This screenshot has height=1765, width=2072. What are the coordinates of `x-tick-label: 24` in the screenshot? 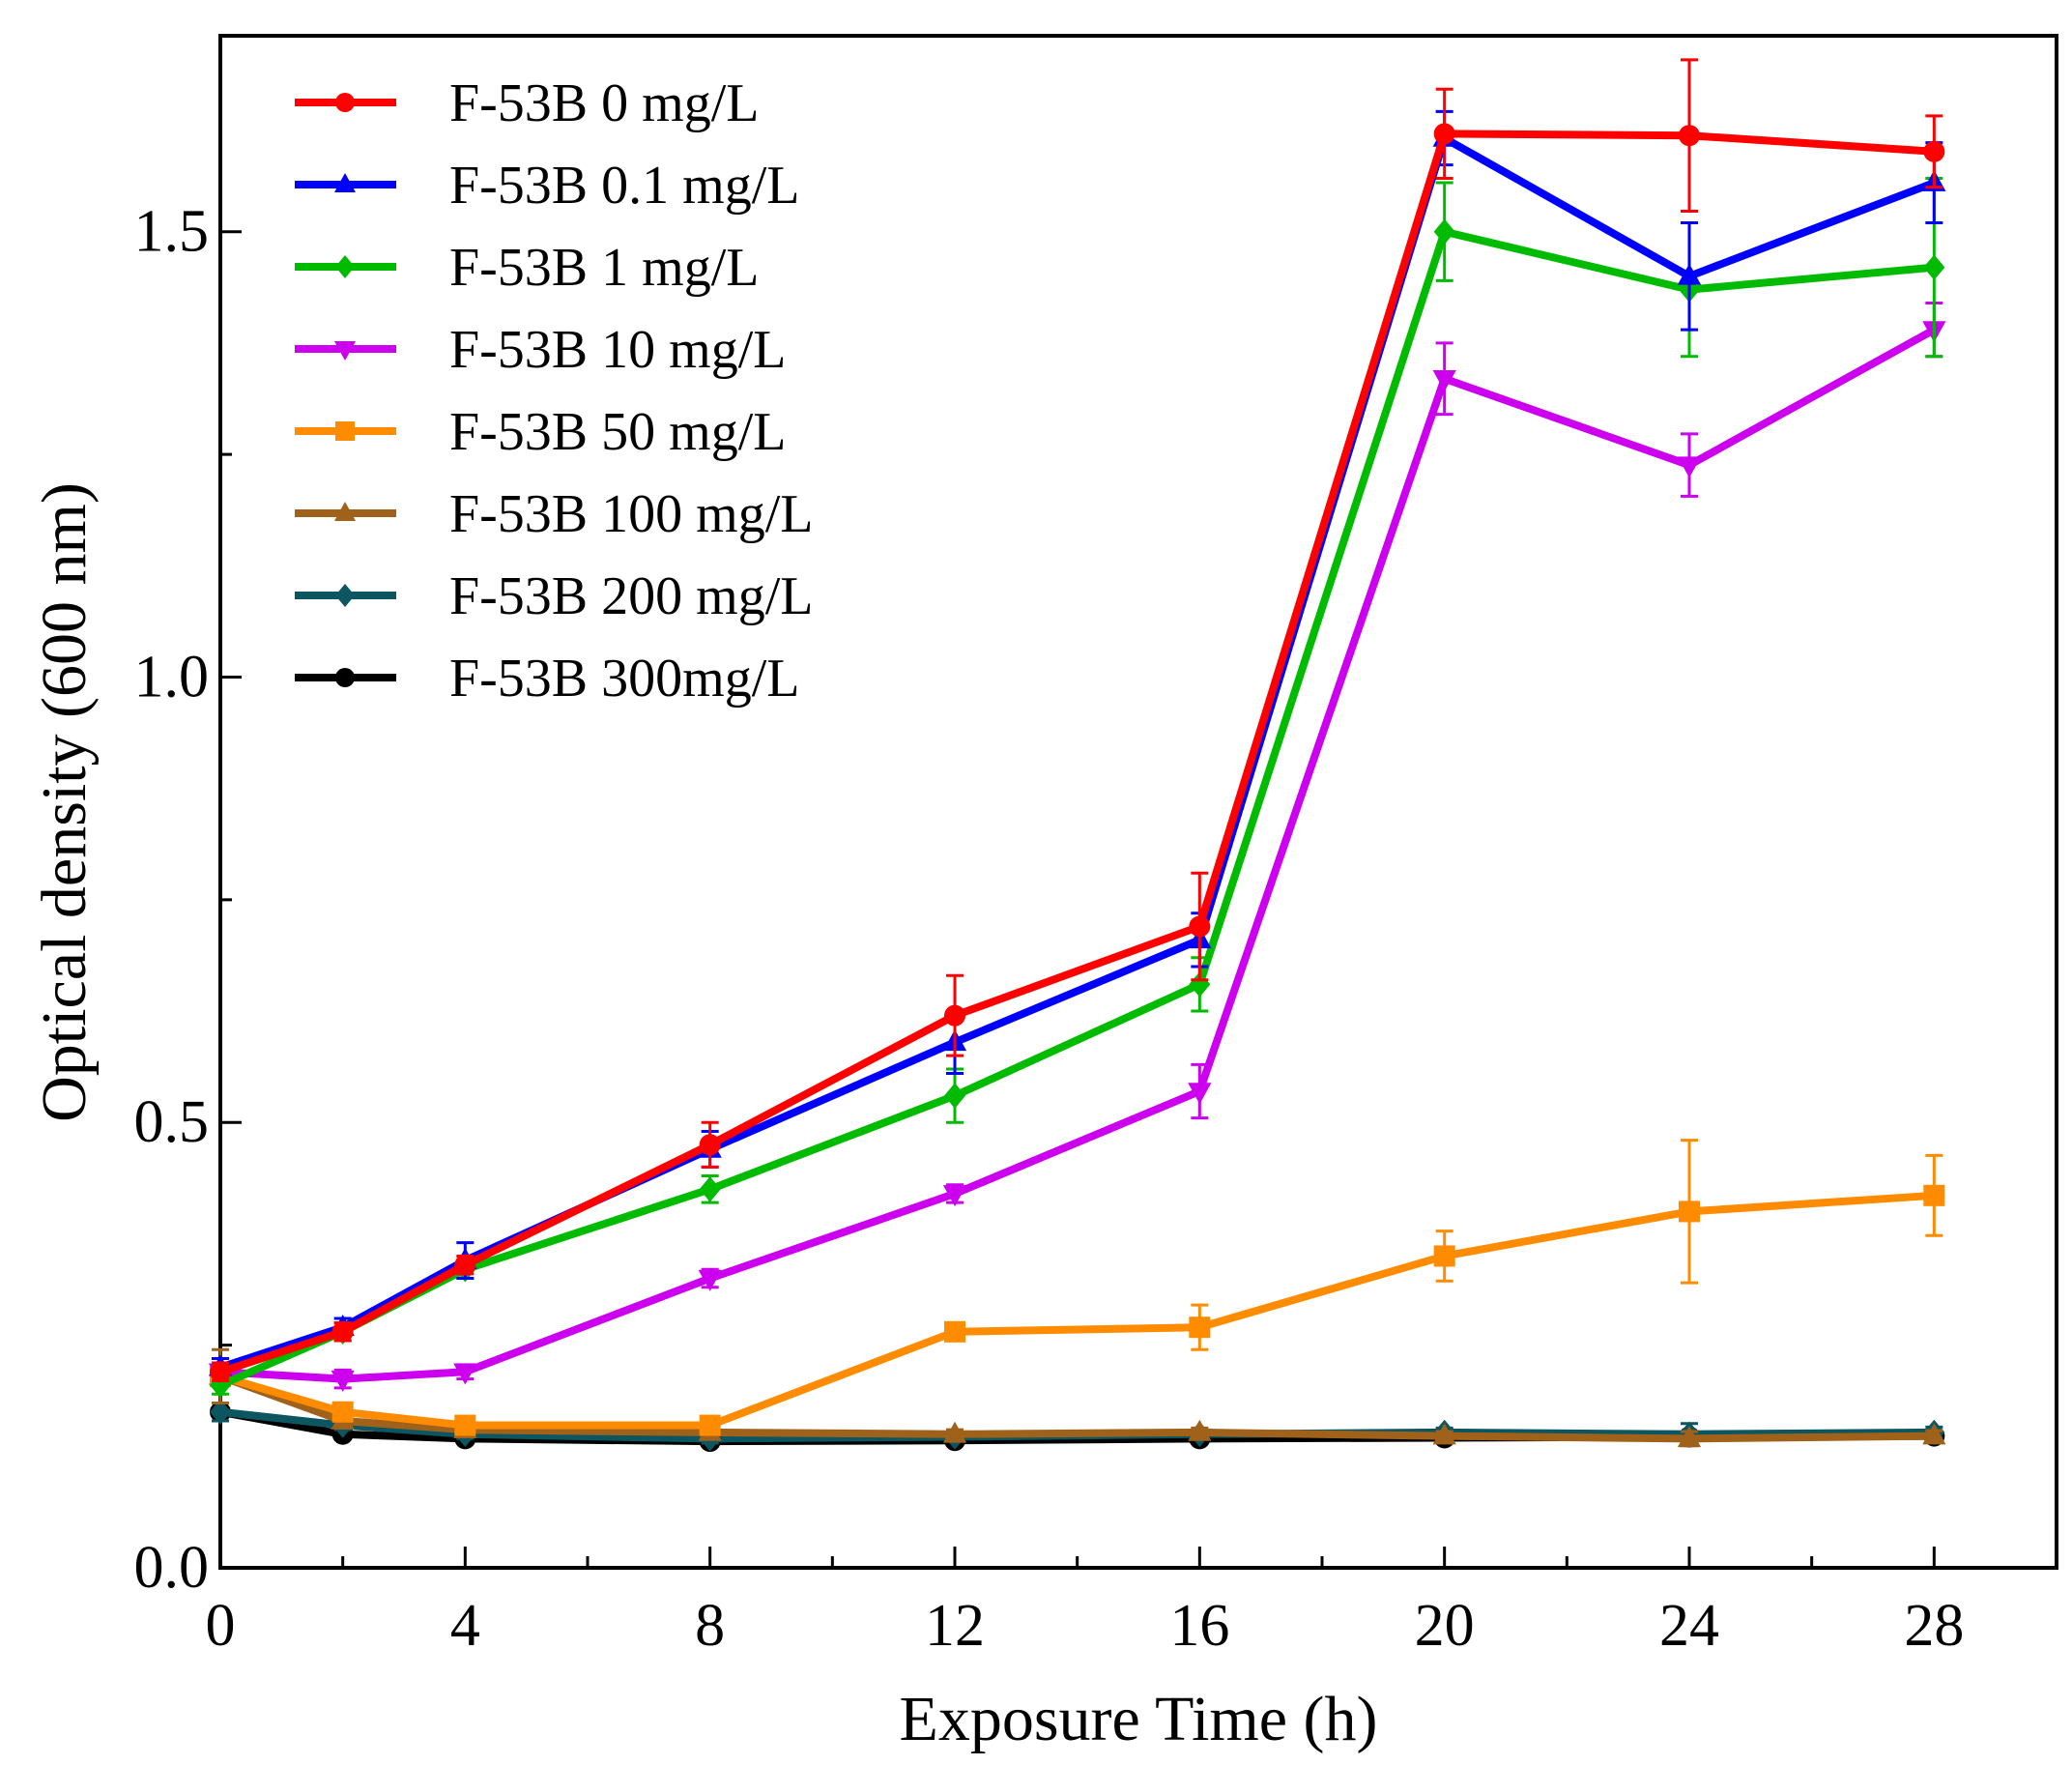 It's located at (1689, 1626).